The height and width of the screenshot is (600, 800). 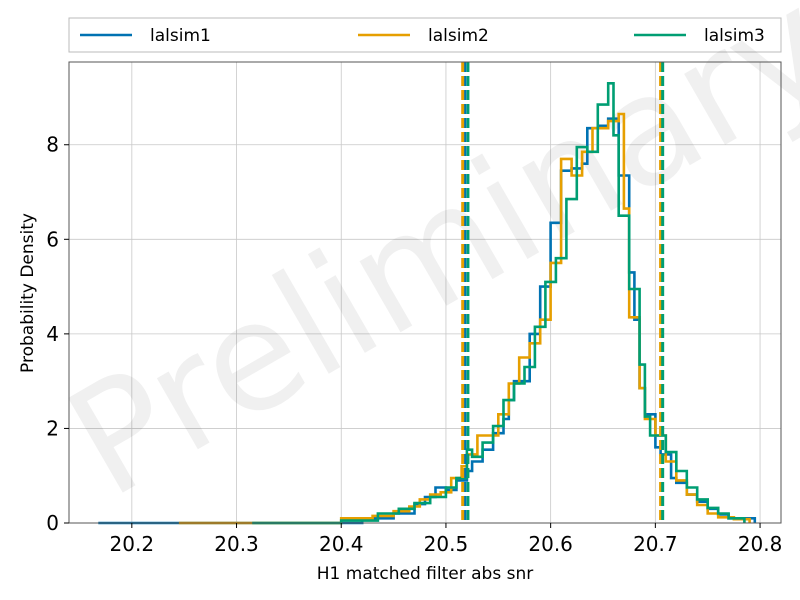 What do you see at coordinates (425, 574) in the screenshot?
I see `x-axis-label: H1 matched filter abs snr` at bounding box center [425, 574].